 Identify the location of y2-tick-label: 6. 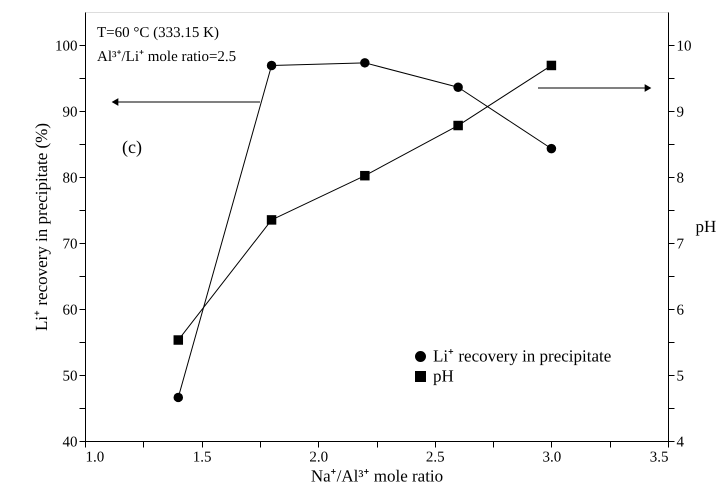
(680, 310).